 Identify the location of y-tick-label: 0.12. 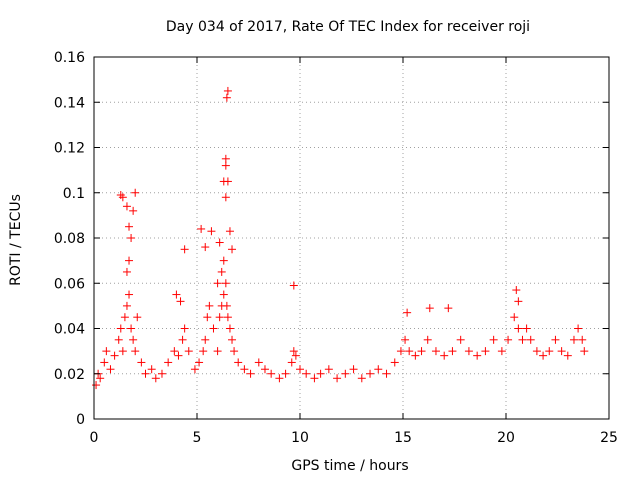
(69, 149).